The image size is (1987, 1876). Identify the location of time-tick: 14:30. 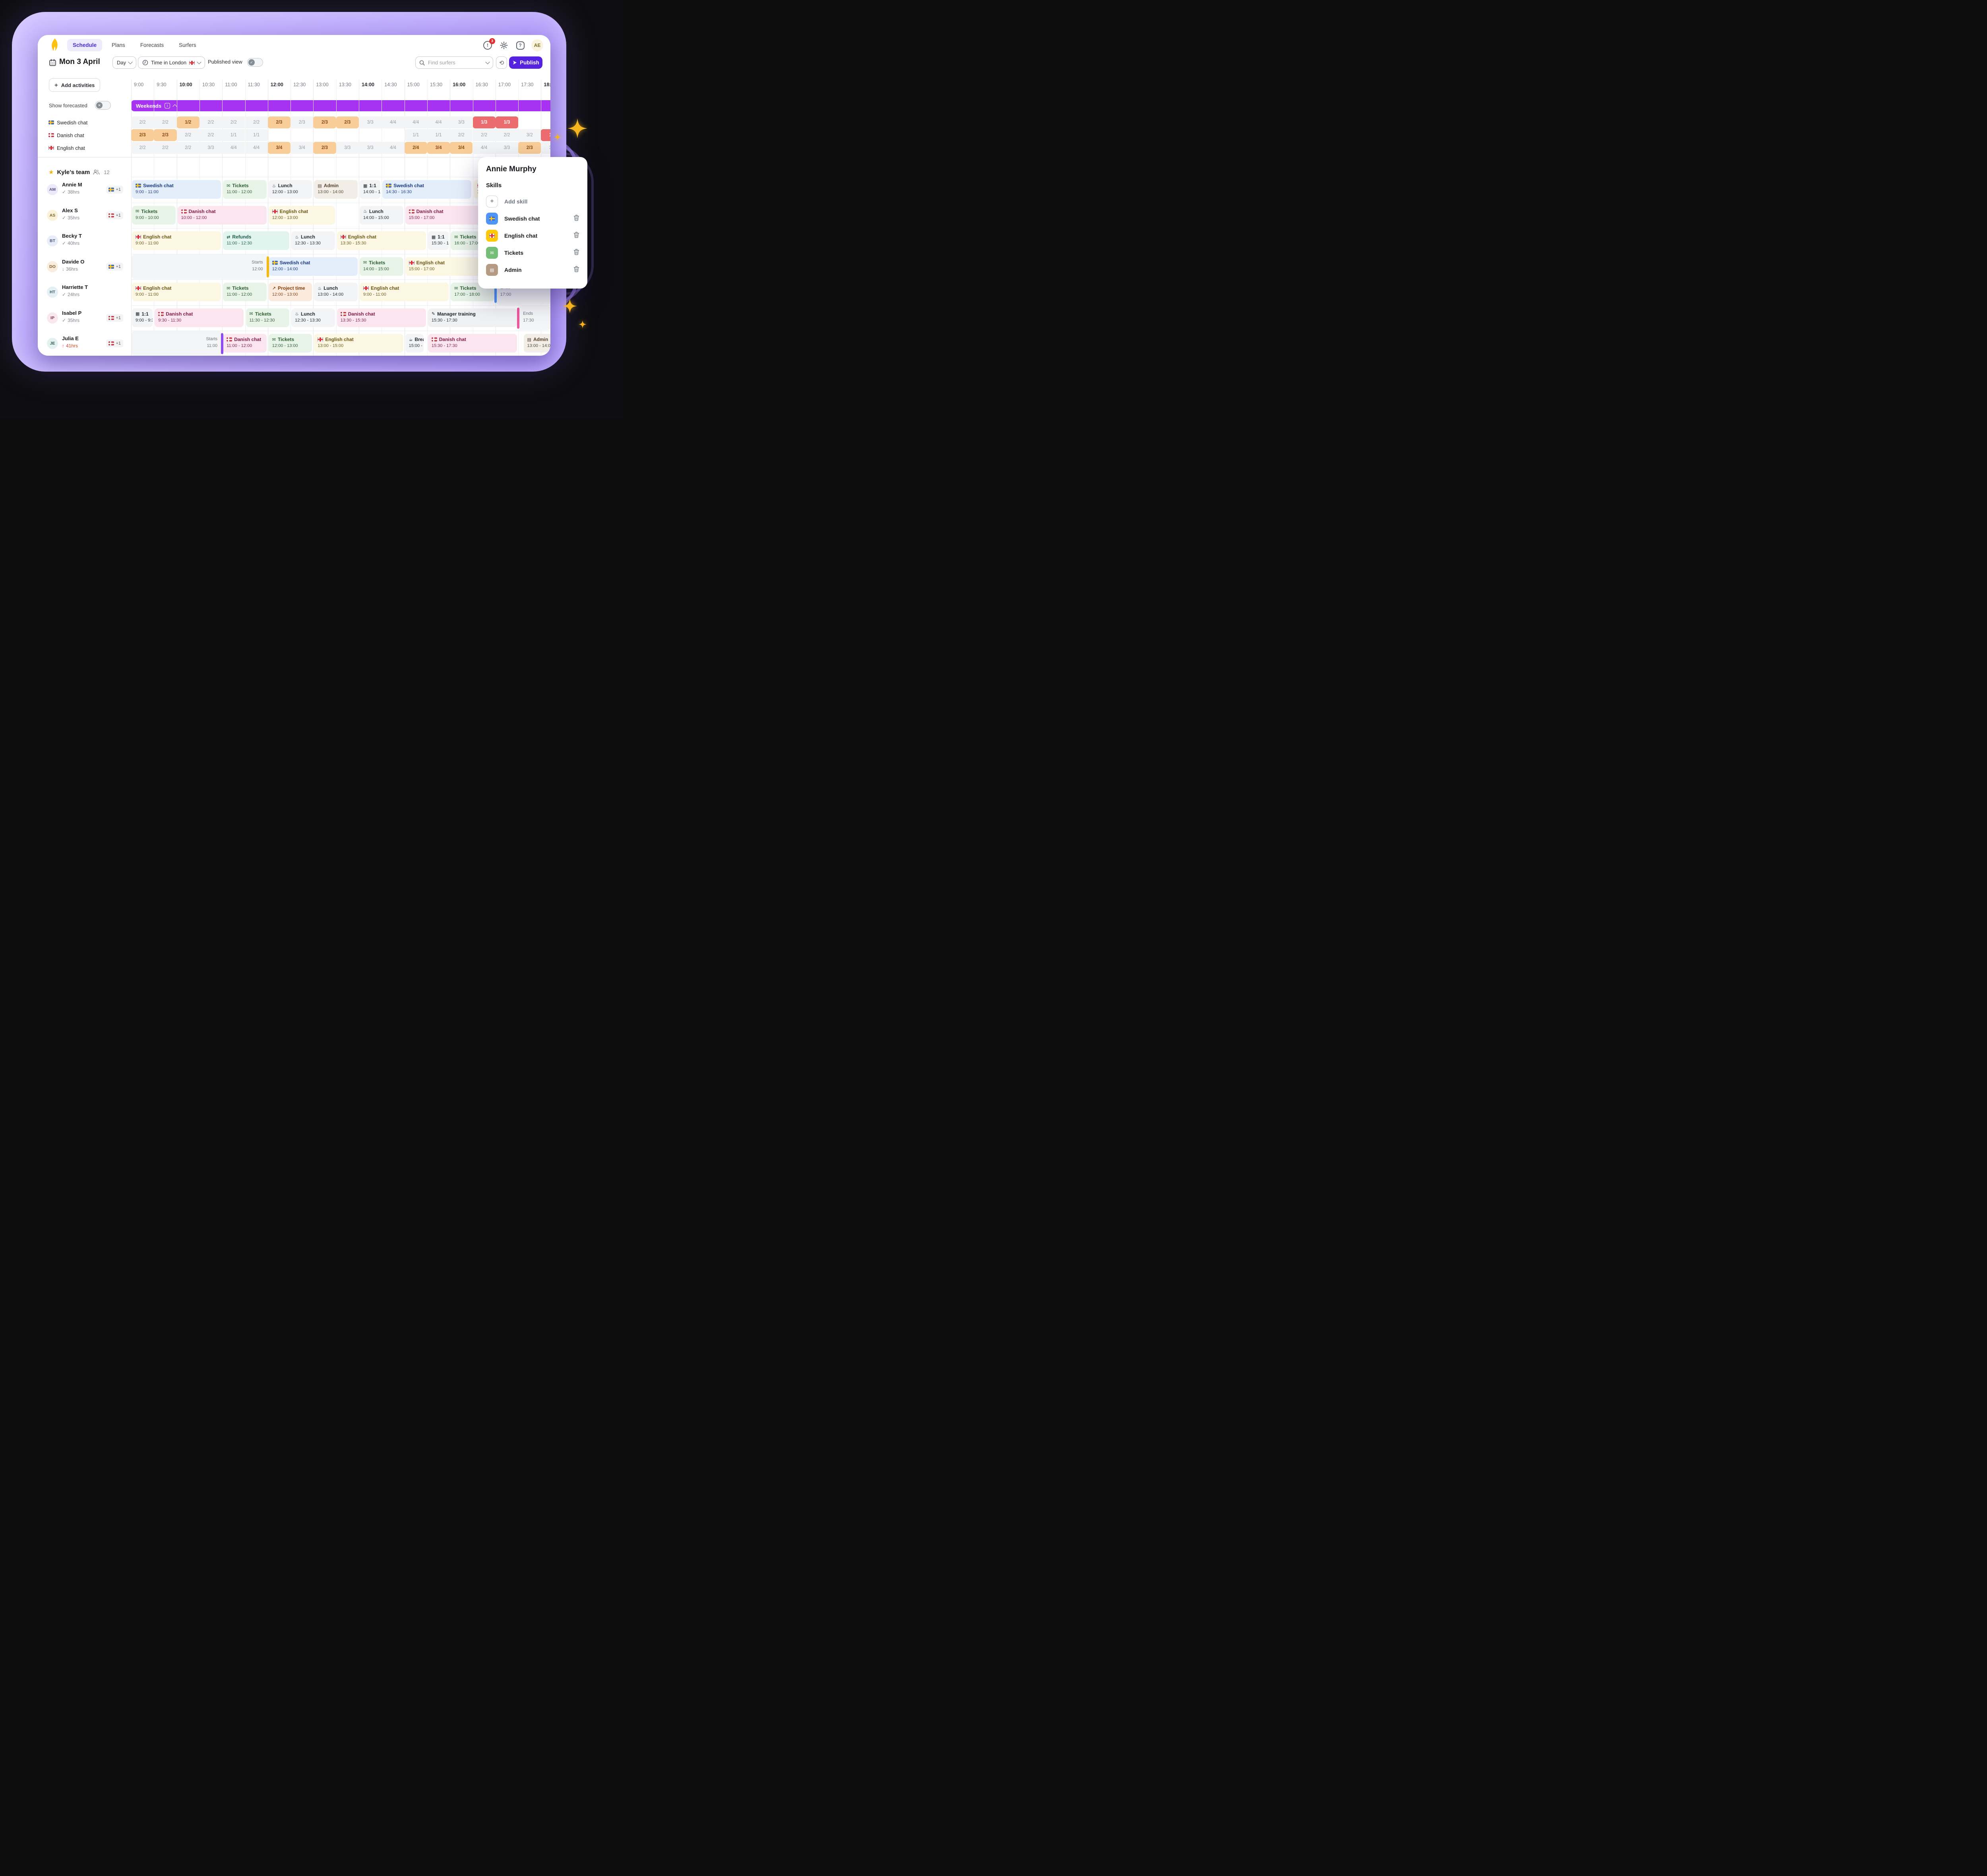
(390, 84).